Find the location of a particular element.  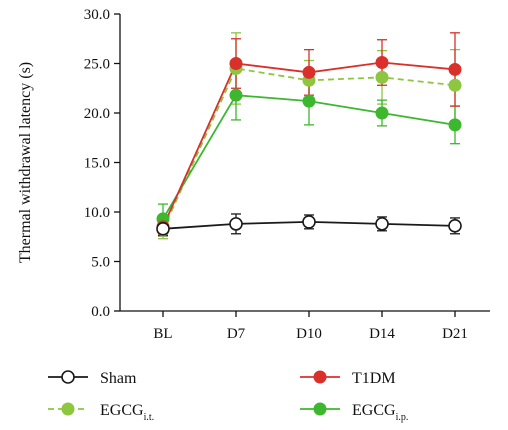

x-tick-label: D14 is located at coordinates (382, 334).